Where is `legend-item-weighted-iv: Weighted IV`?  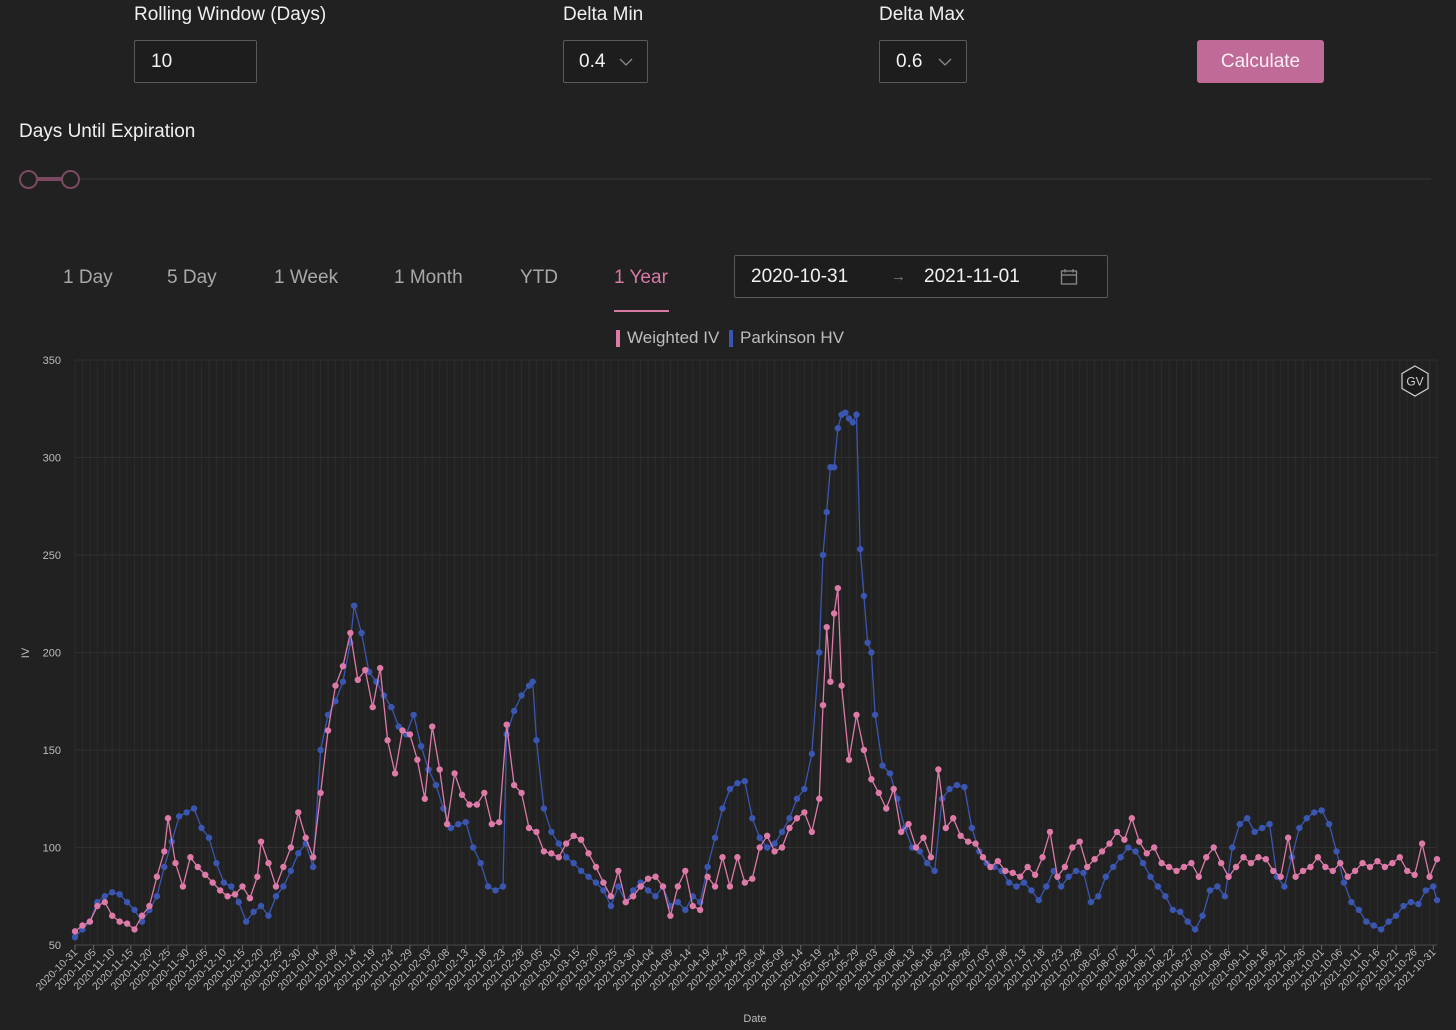
legend-item-weighted-iv: Weighted IV is located at coordinates (667, 338).